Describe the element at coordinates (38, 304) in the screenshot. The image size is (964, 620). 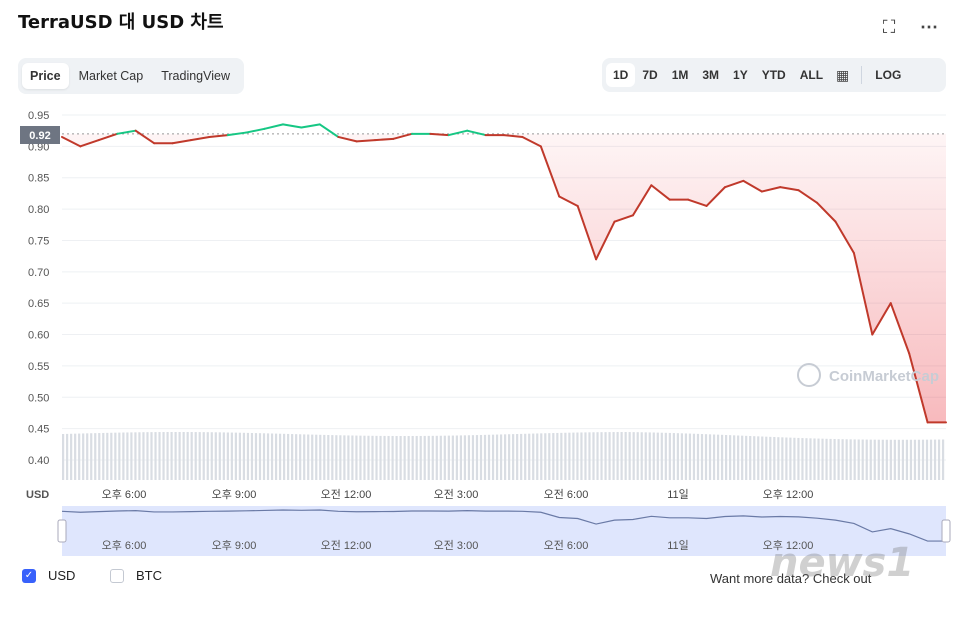
I see `y-tick-label: 0.65` at that location.